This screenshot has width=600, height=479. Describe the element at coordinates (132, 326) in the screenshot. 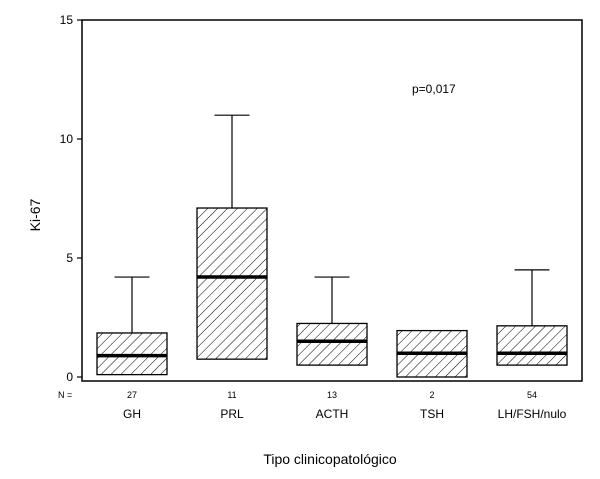

I see `box-gh` at that location.